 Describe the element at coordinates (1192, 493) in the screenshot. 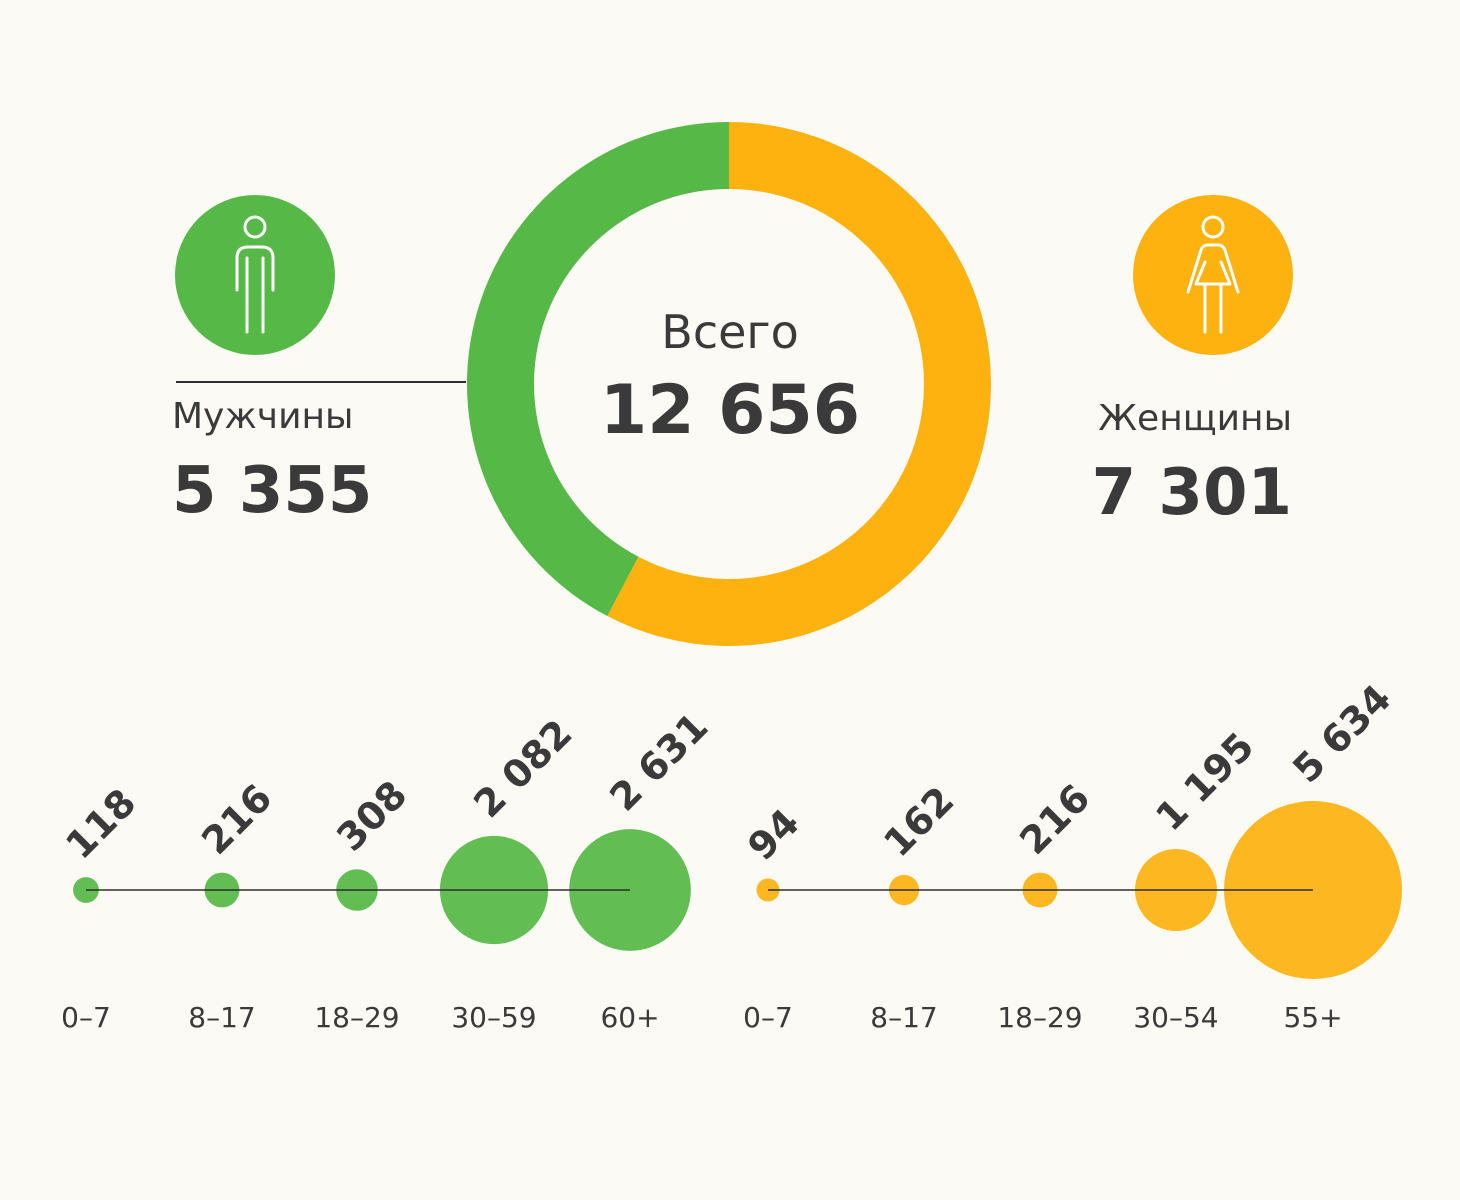

I see `women-total-value: 7 301` at that location.